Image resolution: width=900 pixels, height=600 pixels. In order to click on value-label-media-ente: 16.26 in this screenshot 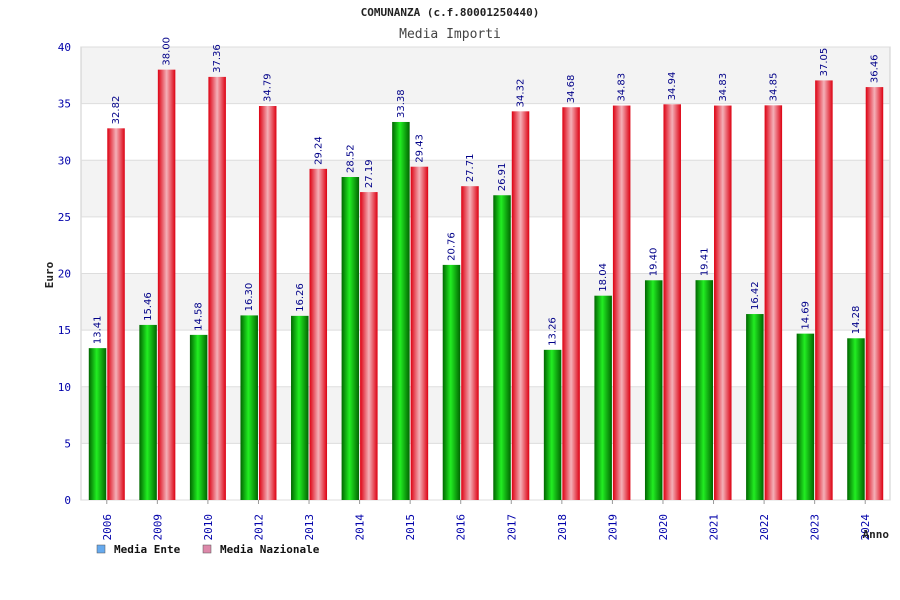, I will do `click(300, 297)`.